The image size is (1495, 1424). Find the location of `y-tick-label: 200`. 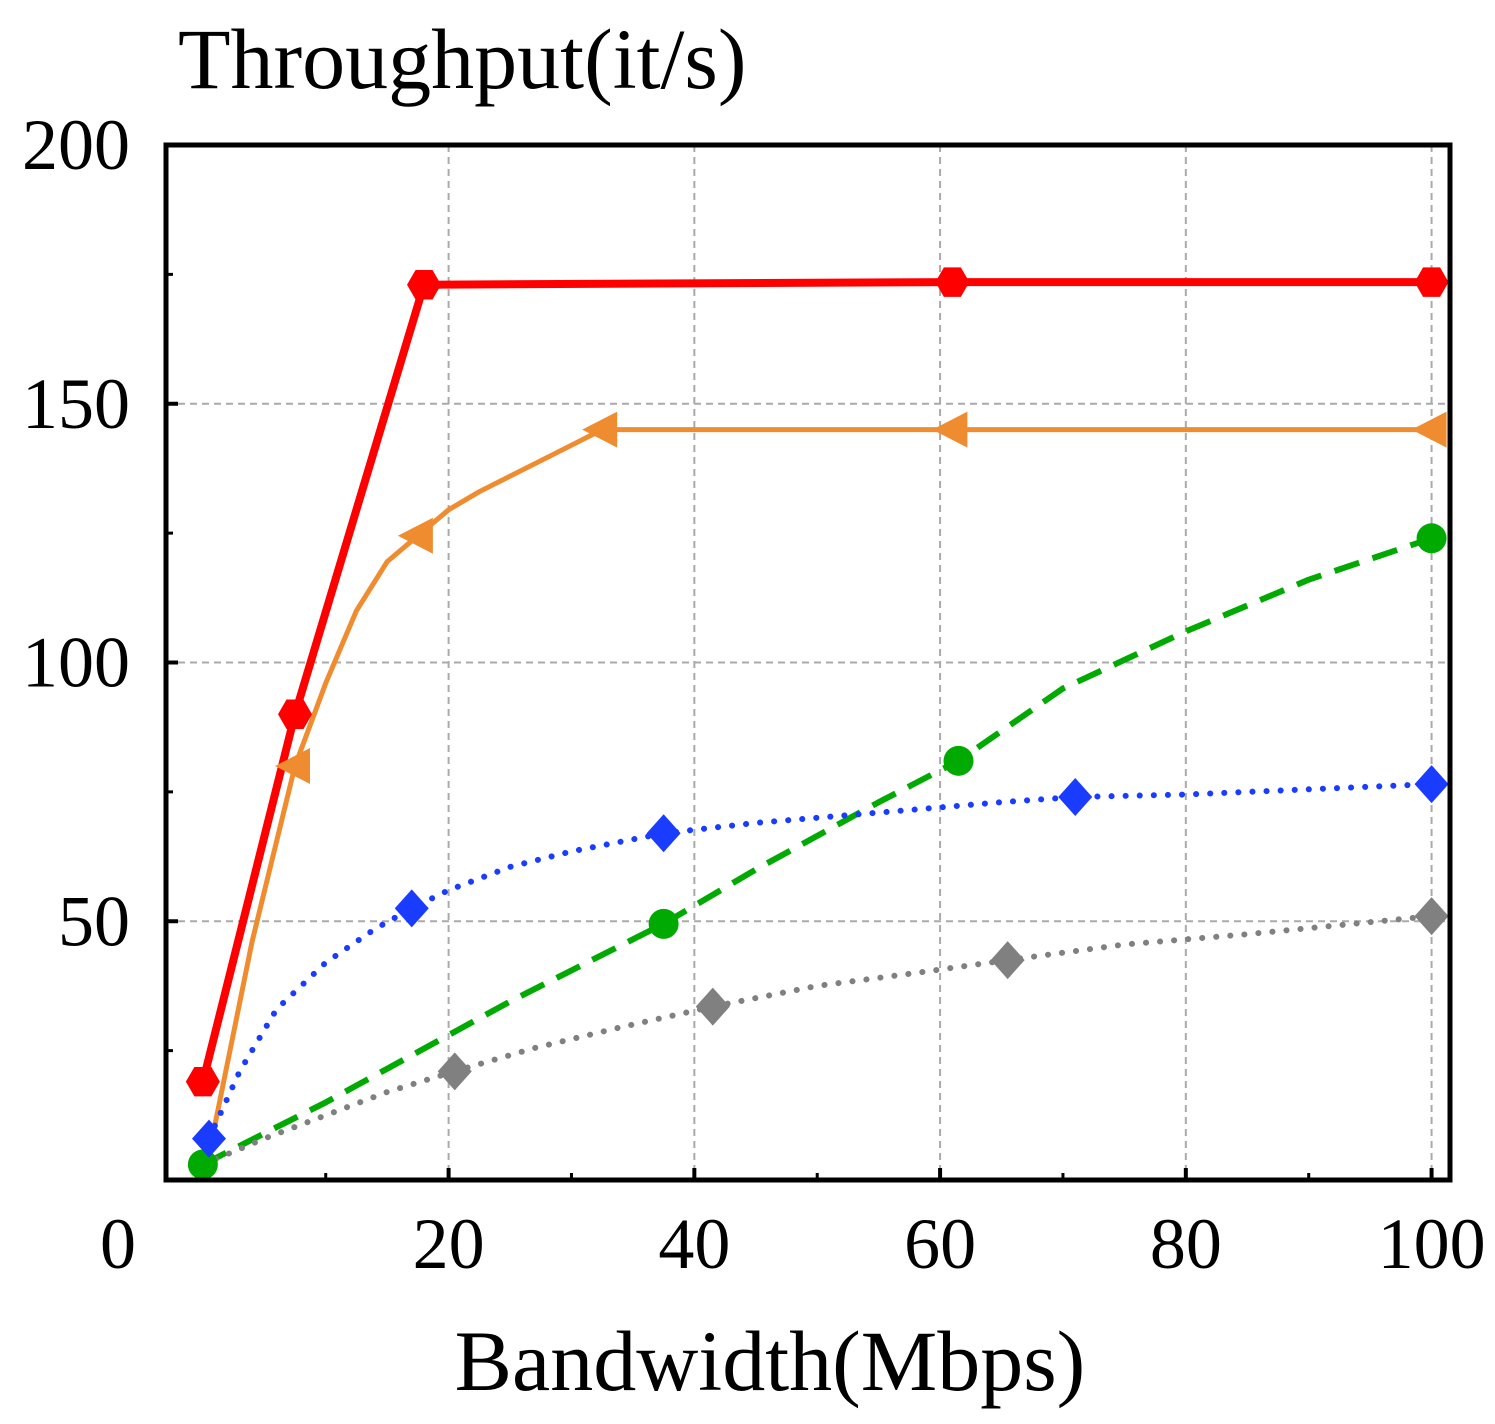

y-tick-label: 200 is located at coordinates (76, 145).